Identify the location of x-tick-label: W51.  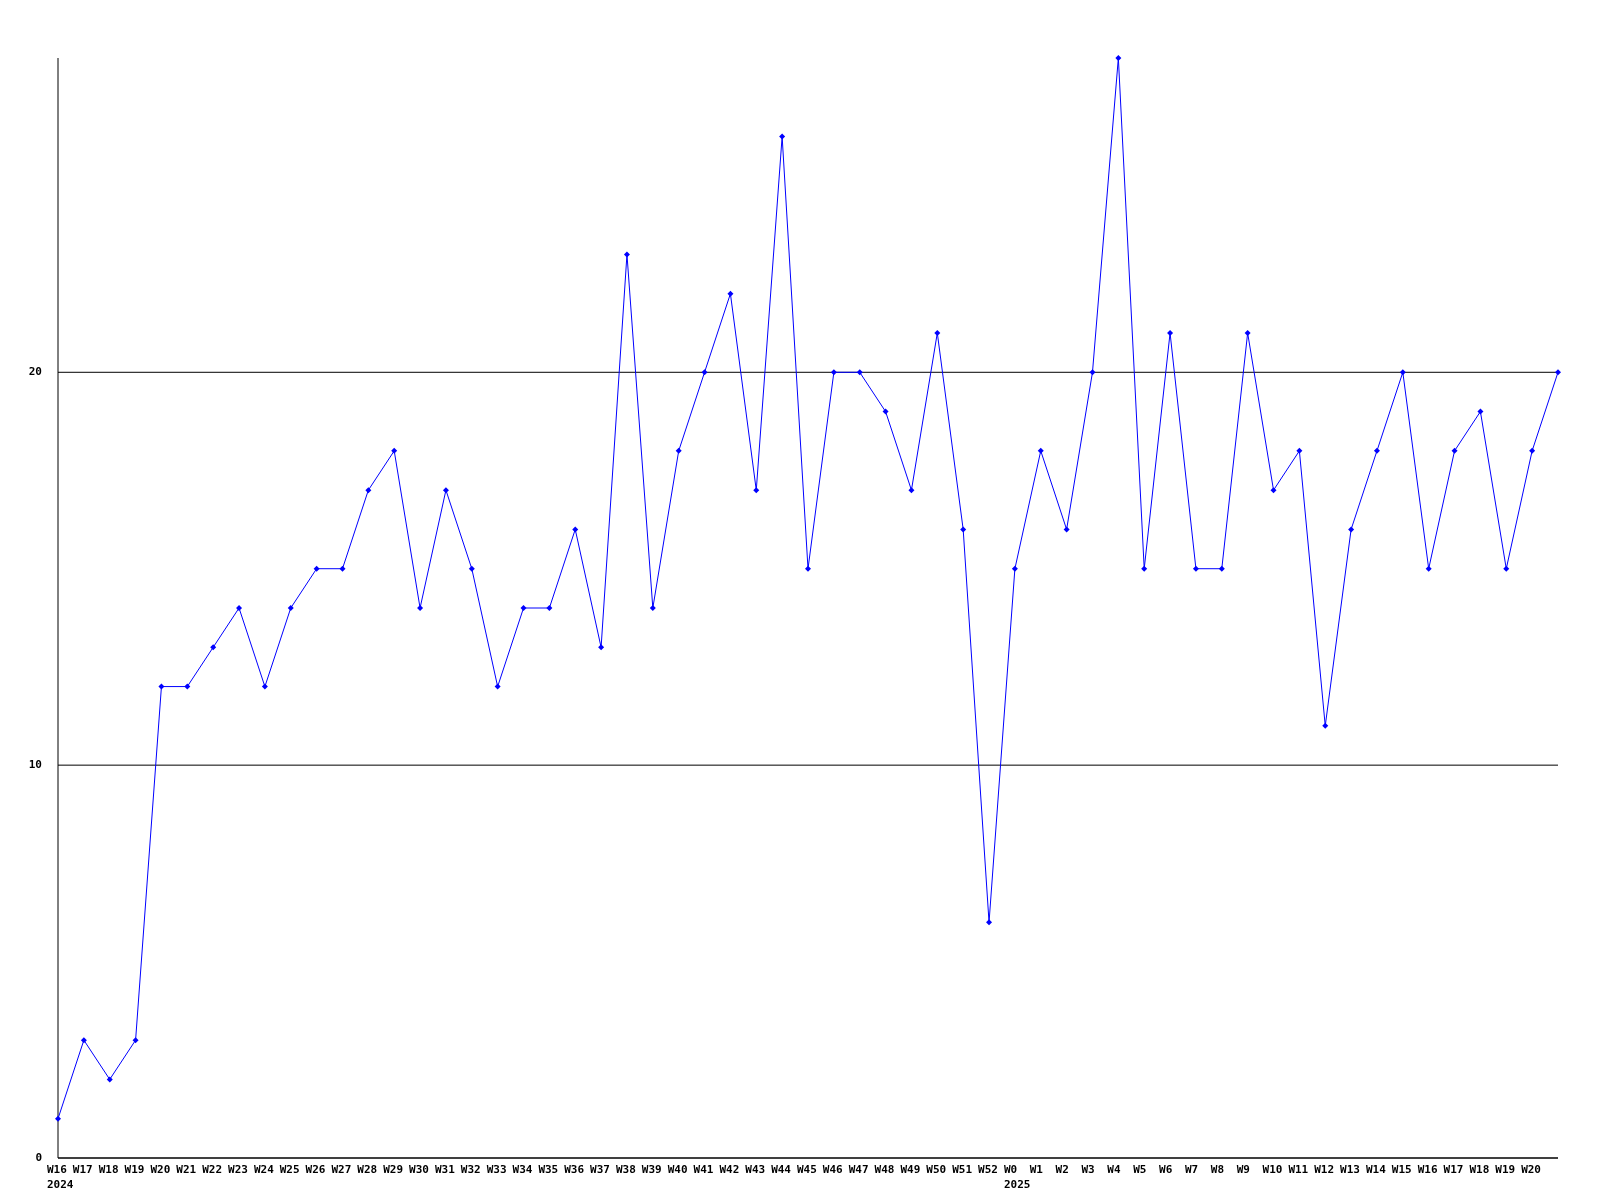
(962, 1169).